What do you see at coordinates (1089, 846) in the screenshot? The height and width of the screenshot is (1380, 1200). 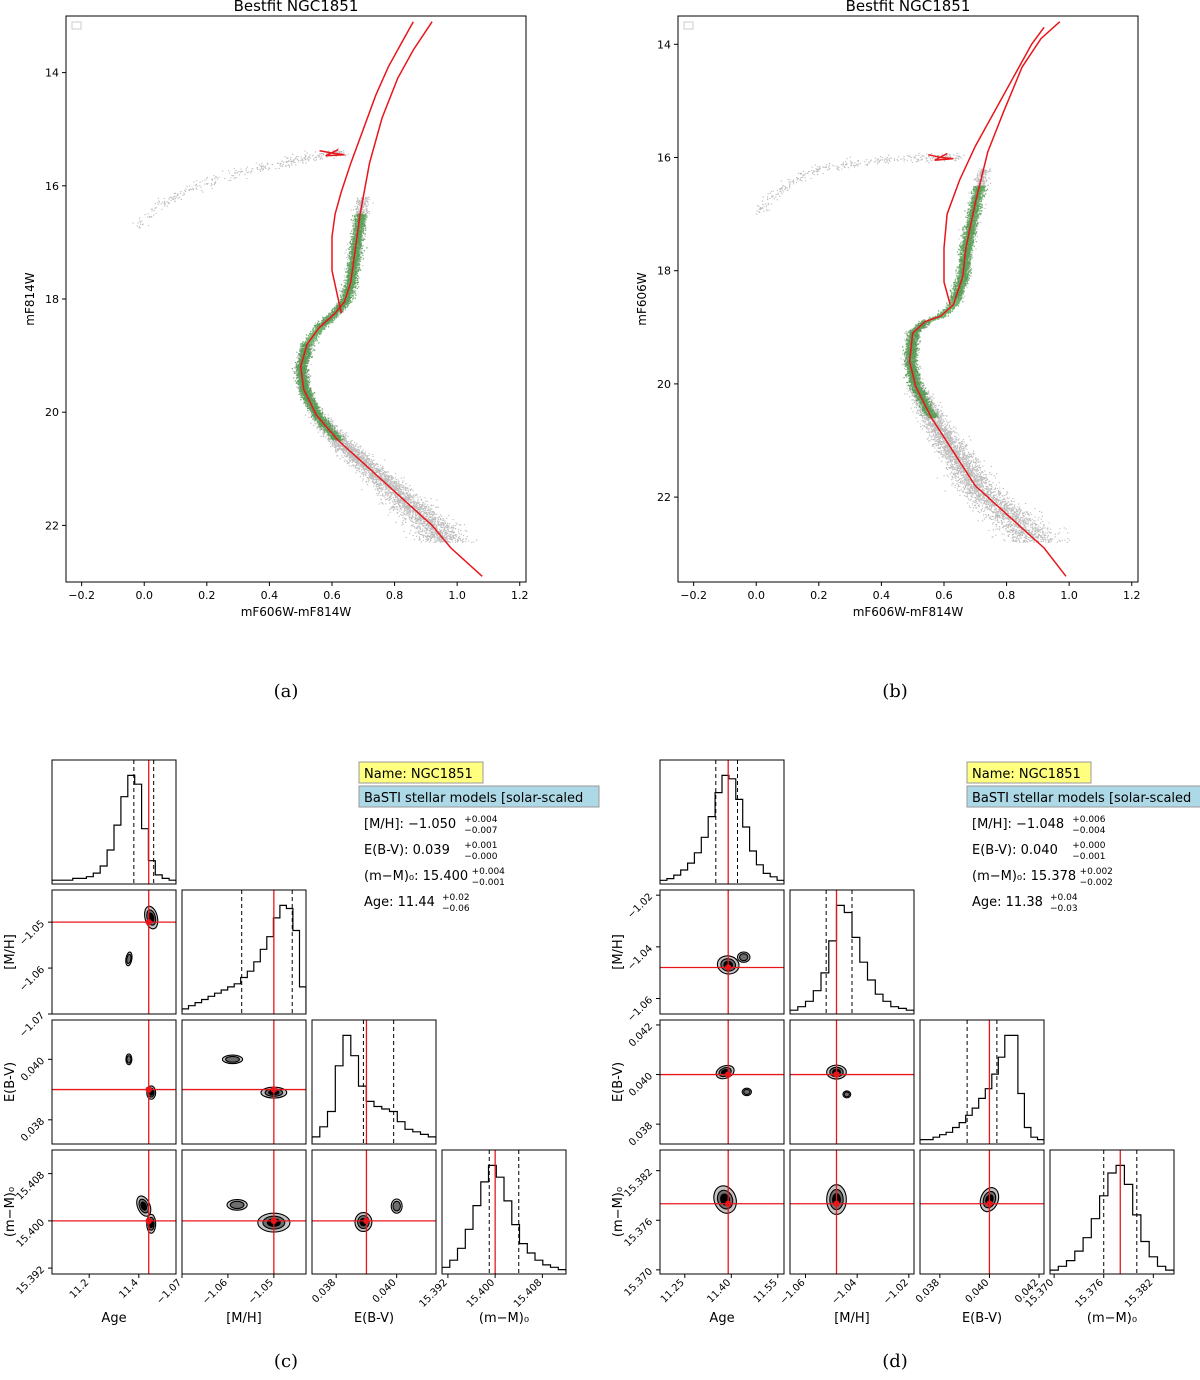 I see `param-plus: +0.000` at bounding box center [1089, 846].